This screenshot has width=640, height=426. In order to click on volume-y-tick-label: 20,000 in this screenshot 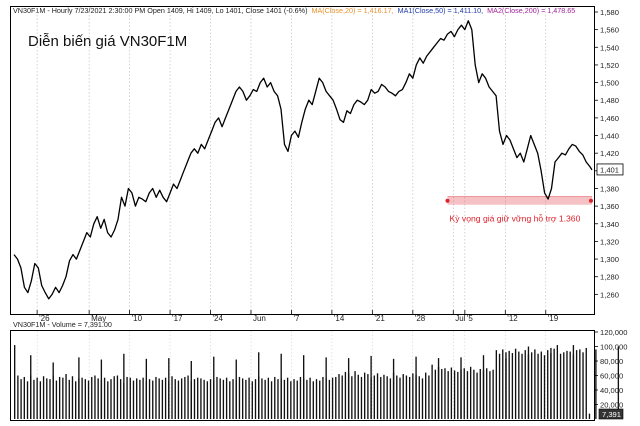, I will do `click(611, 405)`.